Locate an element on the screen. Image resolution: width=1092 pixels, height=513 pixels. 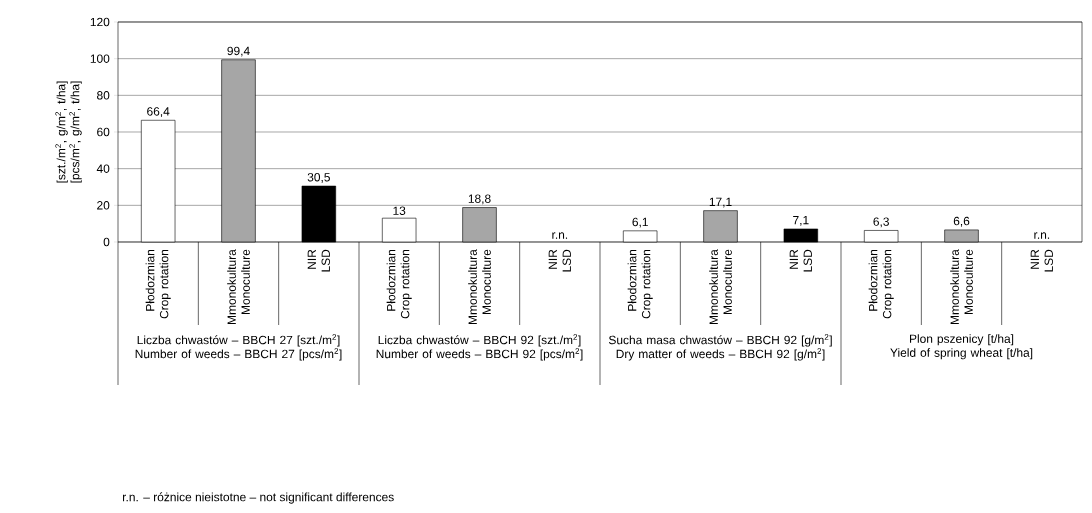
data-label: 6,3 is located at coordinates (881, 222).